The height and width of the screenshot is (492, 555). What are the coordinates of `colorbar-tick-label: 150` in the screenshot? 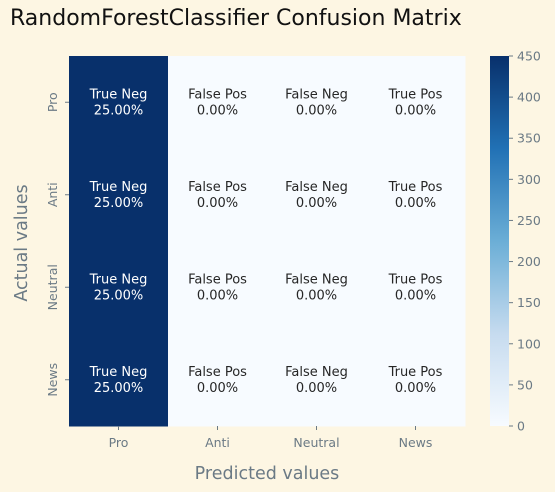 It's located at (529, 302).